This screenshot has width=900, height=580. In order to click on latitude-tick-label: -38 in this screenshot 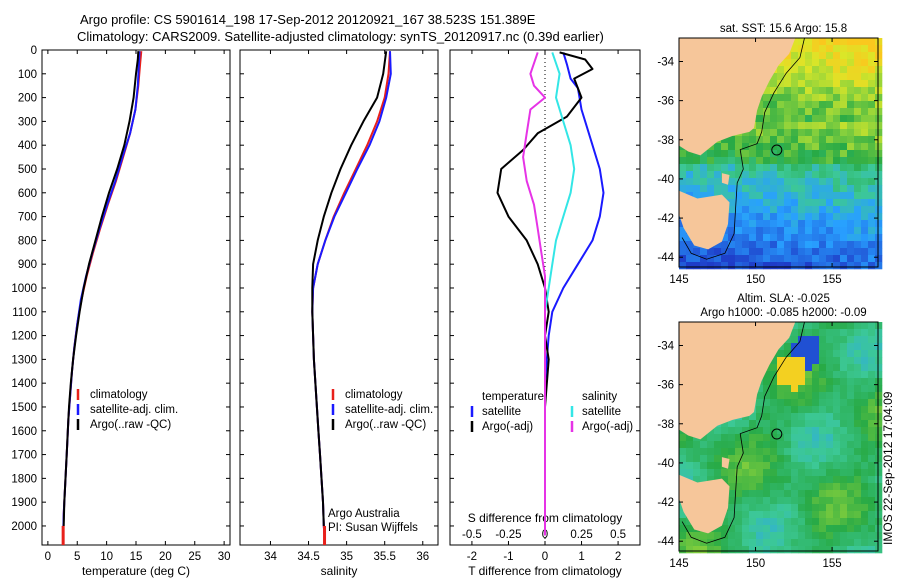, I will do `click(665, 425)`.